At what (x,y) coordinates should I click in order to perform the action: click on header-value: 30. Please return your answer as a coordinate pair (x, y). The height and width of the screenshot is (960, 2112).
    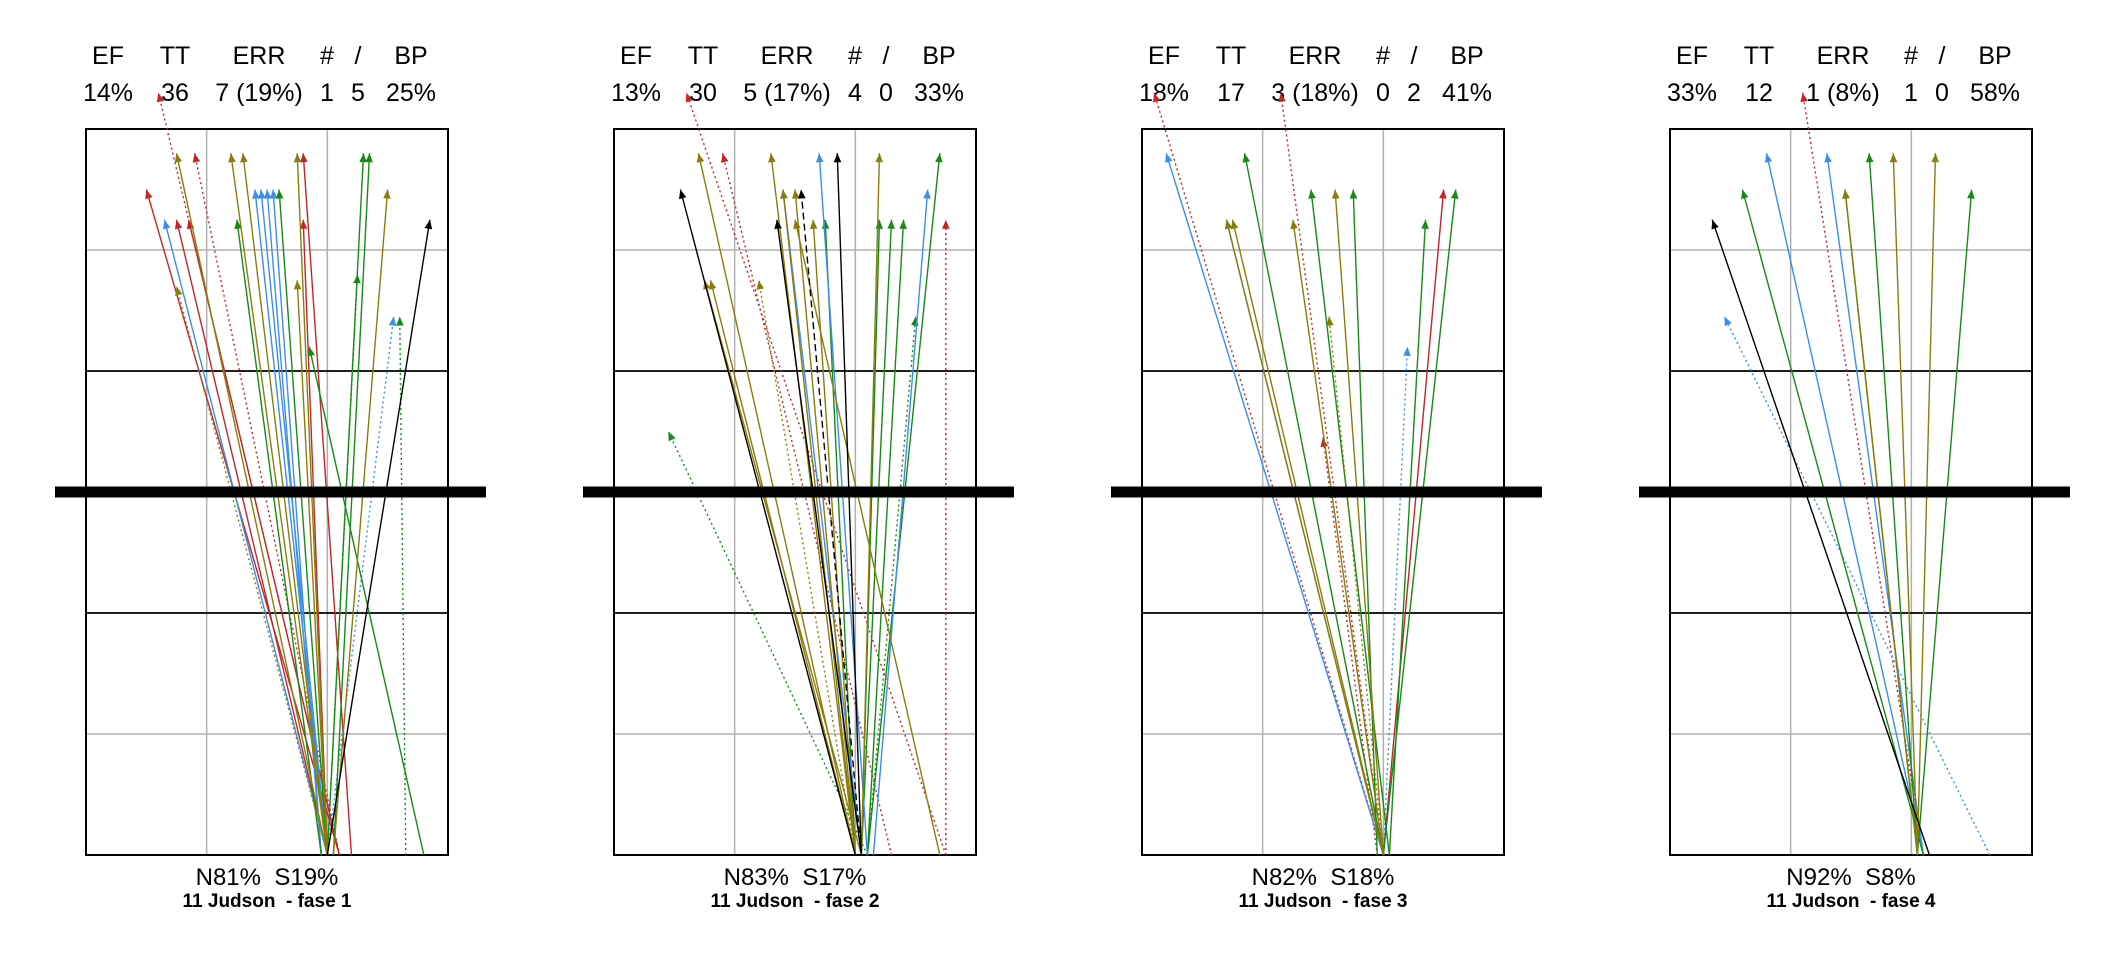
    Looking at the image, I should click on (703, 93).